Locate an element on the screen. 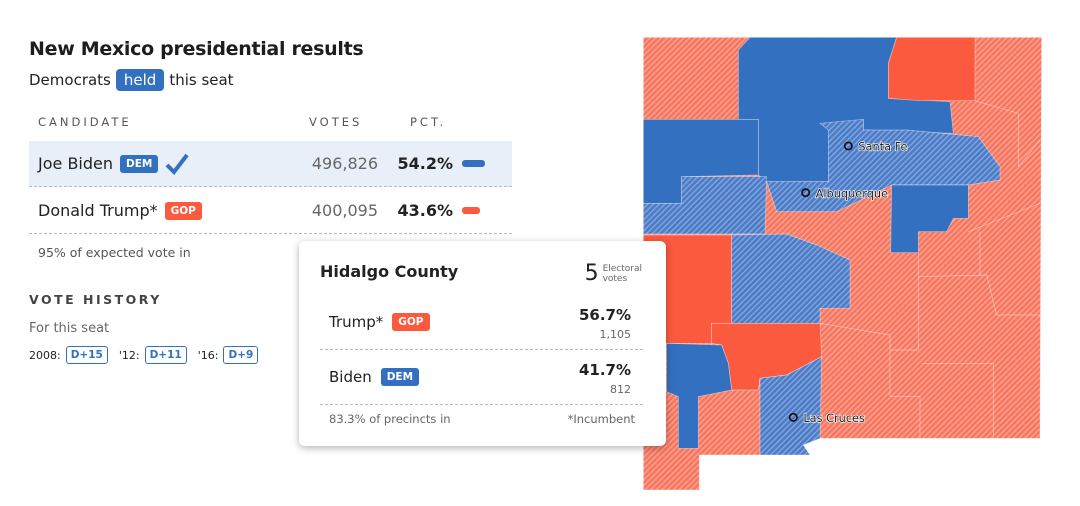  tooltip-county-name: Hidalgo County is located at coordinates (389, 271).